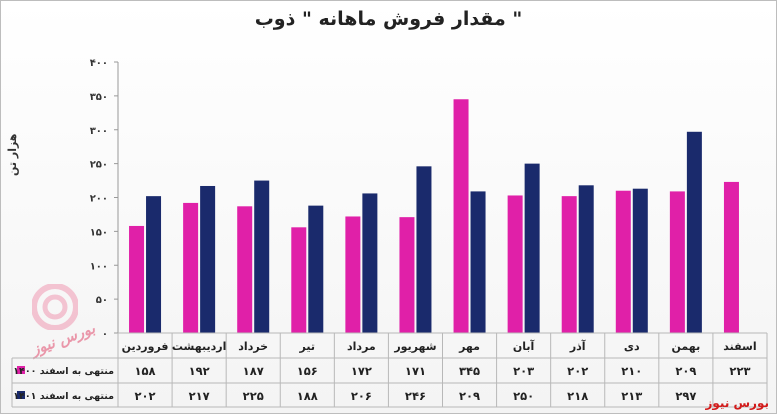 The image size is (777, 414). Describe the element at coordinates (145, 371) in the screenshot. I see `table-value: ۱۵۸` at that location.